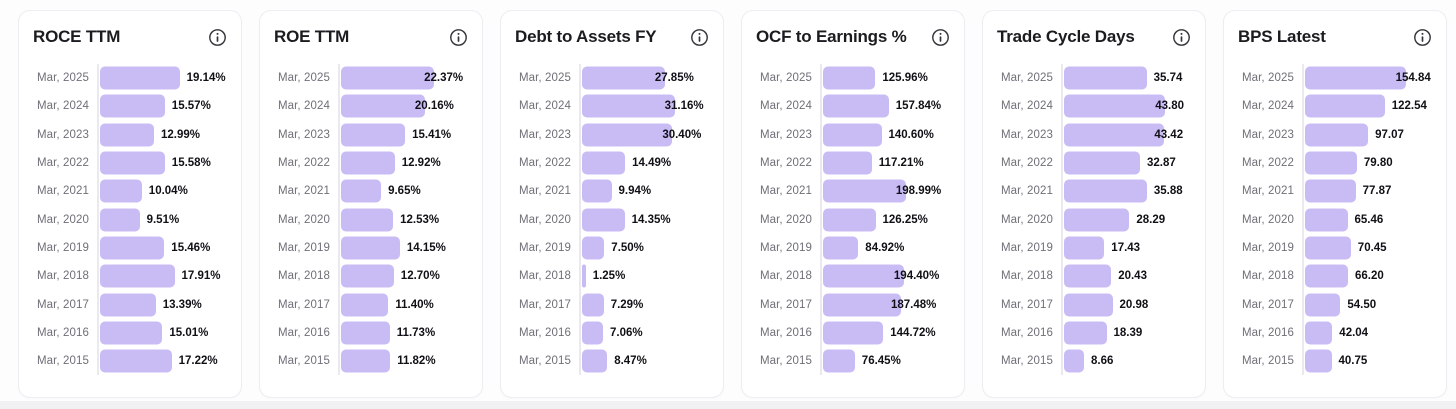  I want to click on bar-plot: 65.46, so click(1367, 219).